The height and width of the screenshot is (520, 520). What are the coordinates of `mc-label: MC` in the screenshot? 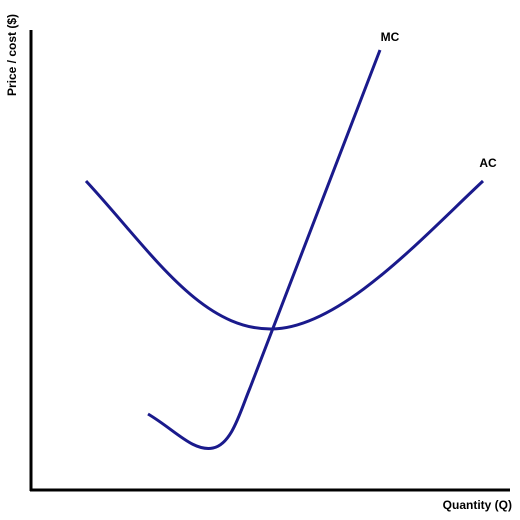 It's located at (390, 37).